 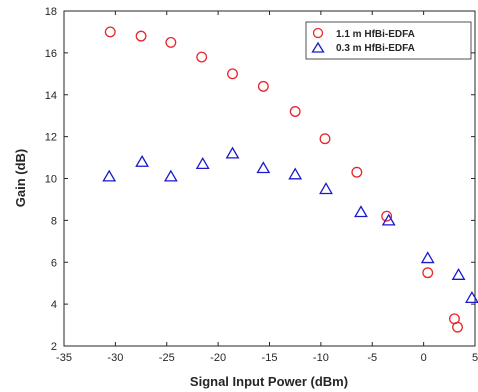 I want to click on legend-label-0.3m: 0.3 m HfBi-EDFA, so click(x=375, y=48).